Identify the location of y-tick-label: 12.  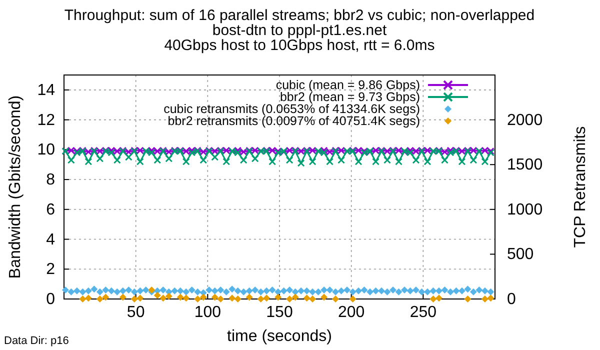
(46, 120).